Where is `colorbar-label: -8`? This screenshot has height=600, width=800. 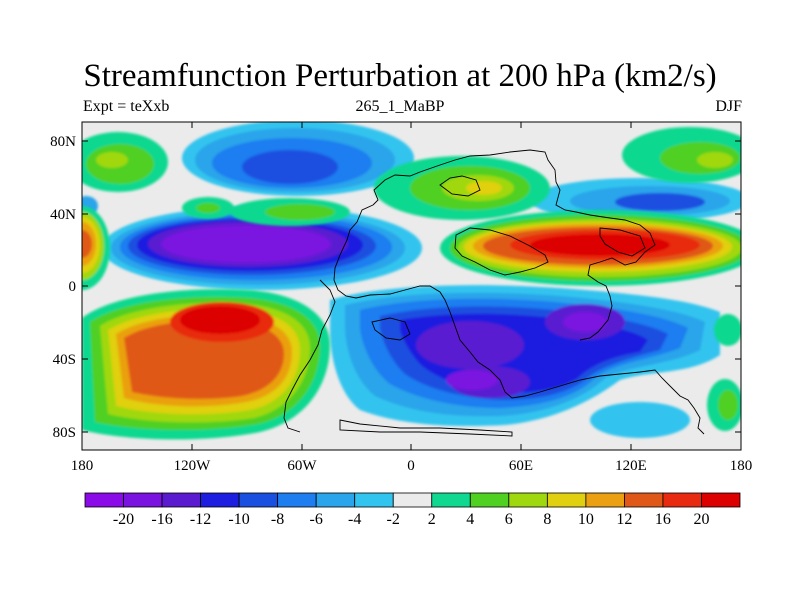 colorbar-label: -8 is located at coordinates (277, 519).